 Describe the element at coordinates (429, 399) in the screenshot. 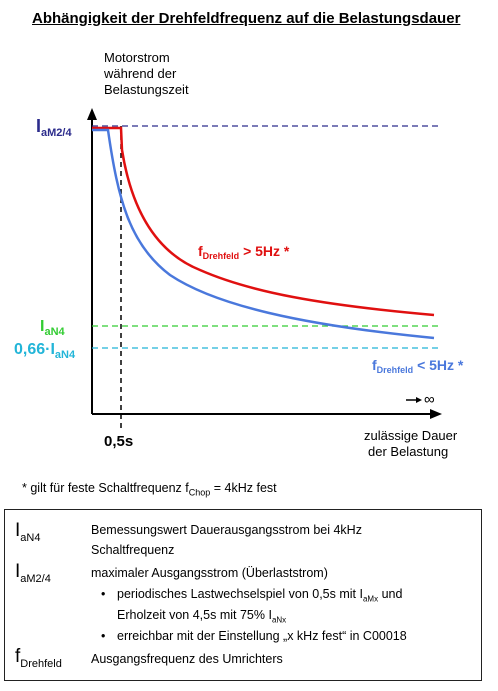

I see `infinity-label: ∞` at that location.